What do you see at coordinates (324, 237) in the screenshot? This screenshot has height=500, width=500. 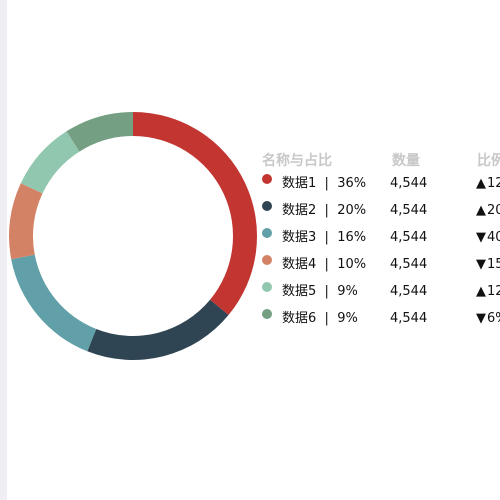 I see `legend-row-label: 数据3 | 16%` at bounding box center [324, 237].